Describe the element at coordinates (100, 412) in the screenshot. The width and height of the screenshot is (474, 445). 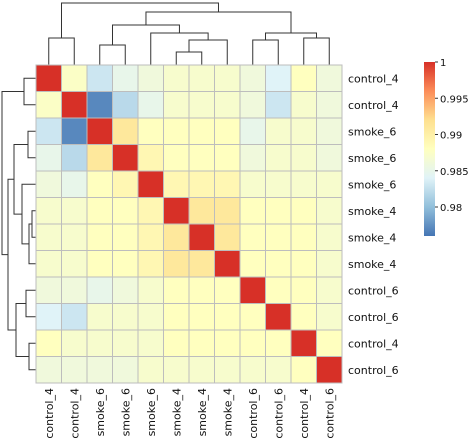
I see `column-label: smoke_6` at that location.